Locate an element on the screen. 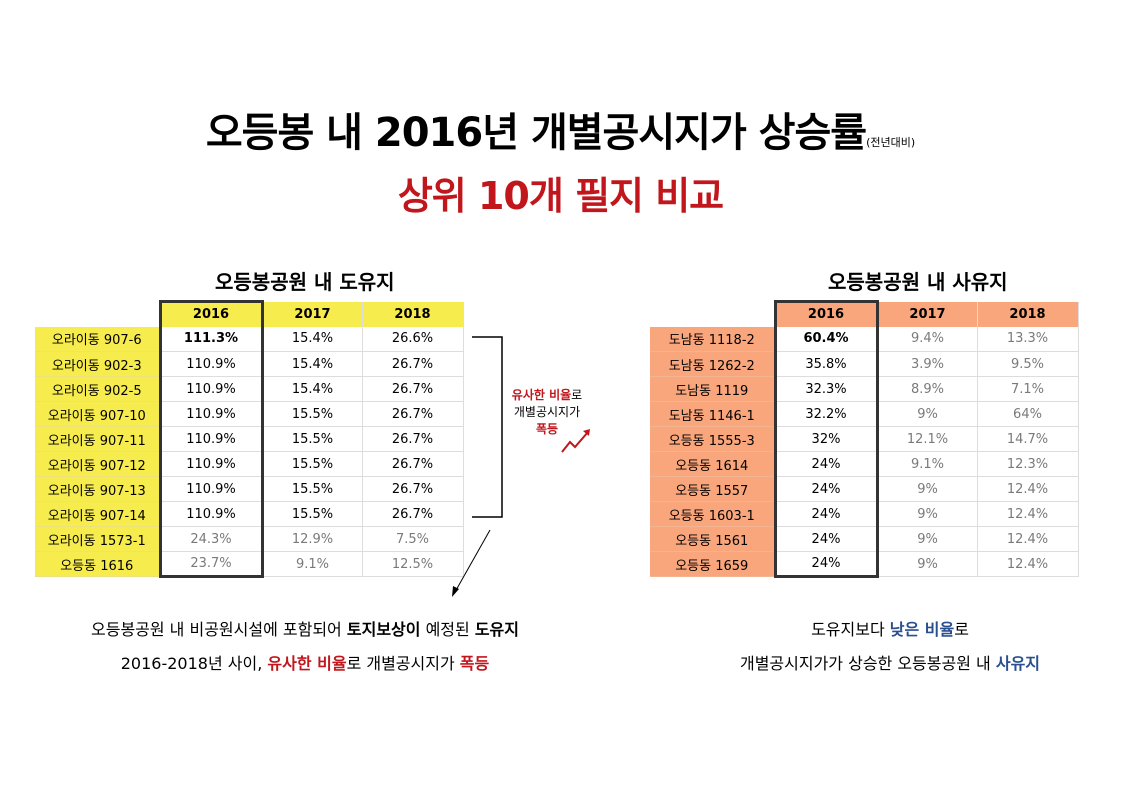 The image size is (1121, 793). table-row: 오등동 1614 24% 9.1% 12.3% is located at coordinates (864, 464).